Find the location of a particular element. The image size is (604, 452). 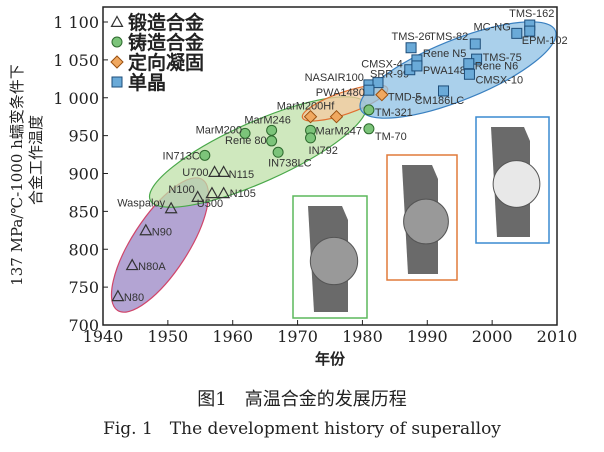

x-tick-label: 2010 is located at coordinates (557, 336).